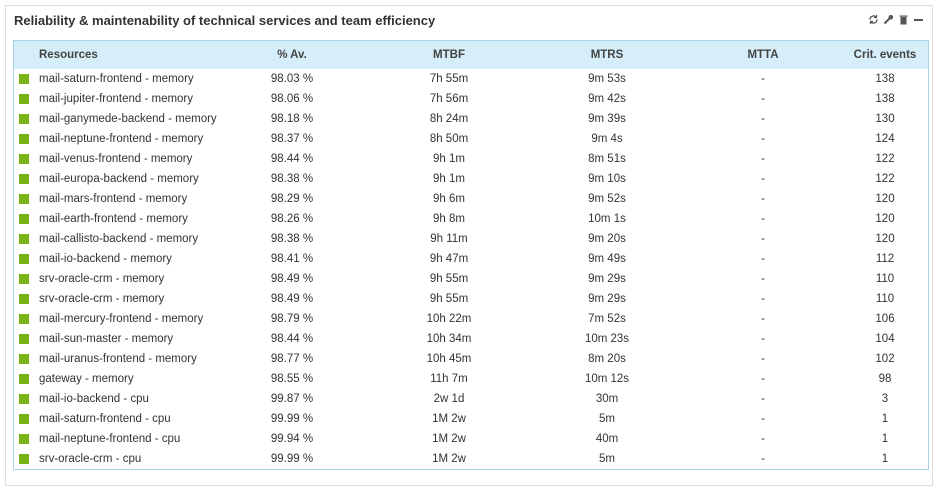 The height and width of the screenshot is (493, 940). I want to click on metric-cell: 1, so click(885, 419).